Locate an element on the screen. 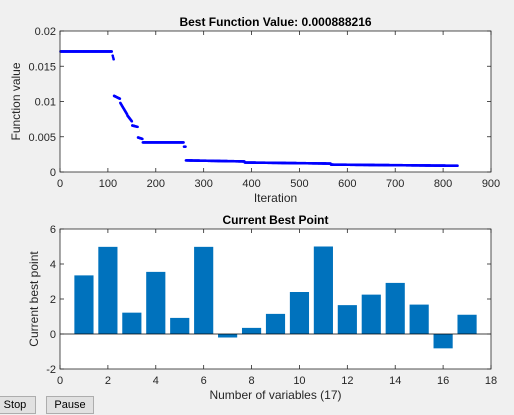  pause-button: Pause is located at coordinates (70, 405).